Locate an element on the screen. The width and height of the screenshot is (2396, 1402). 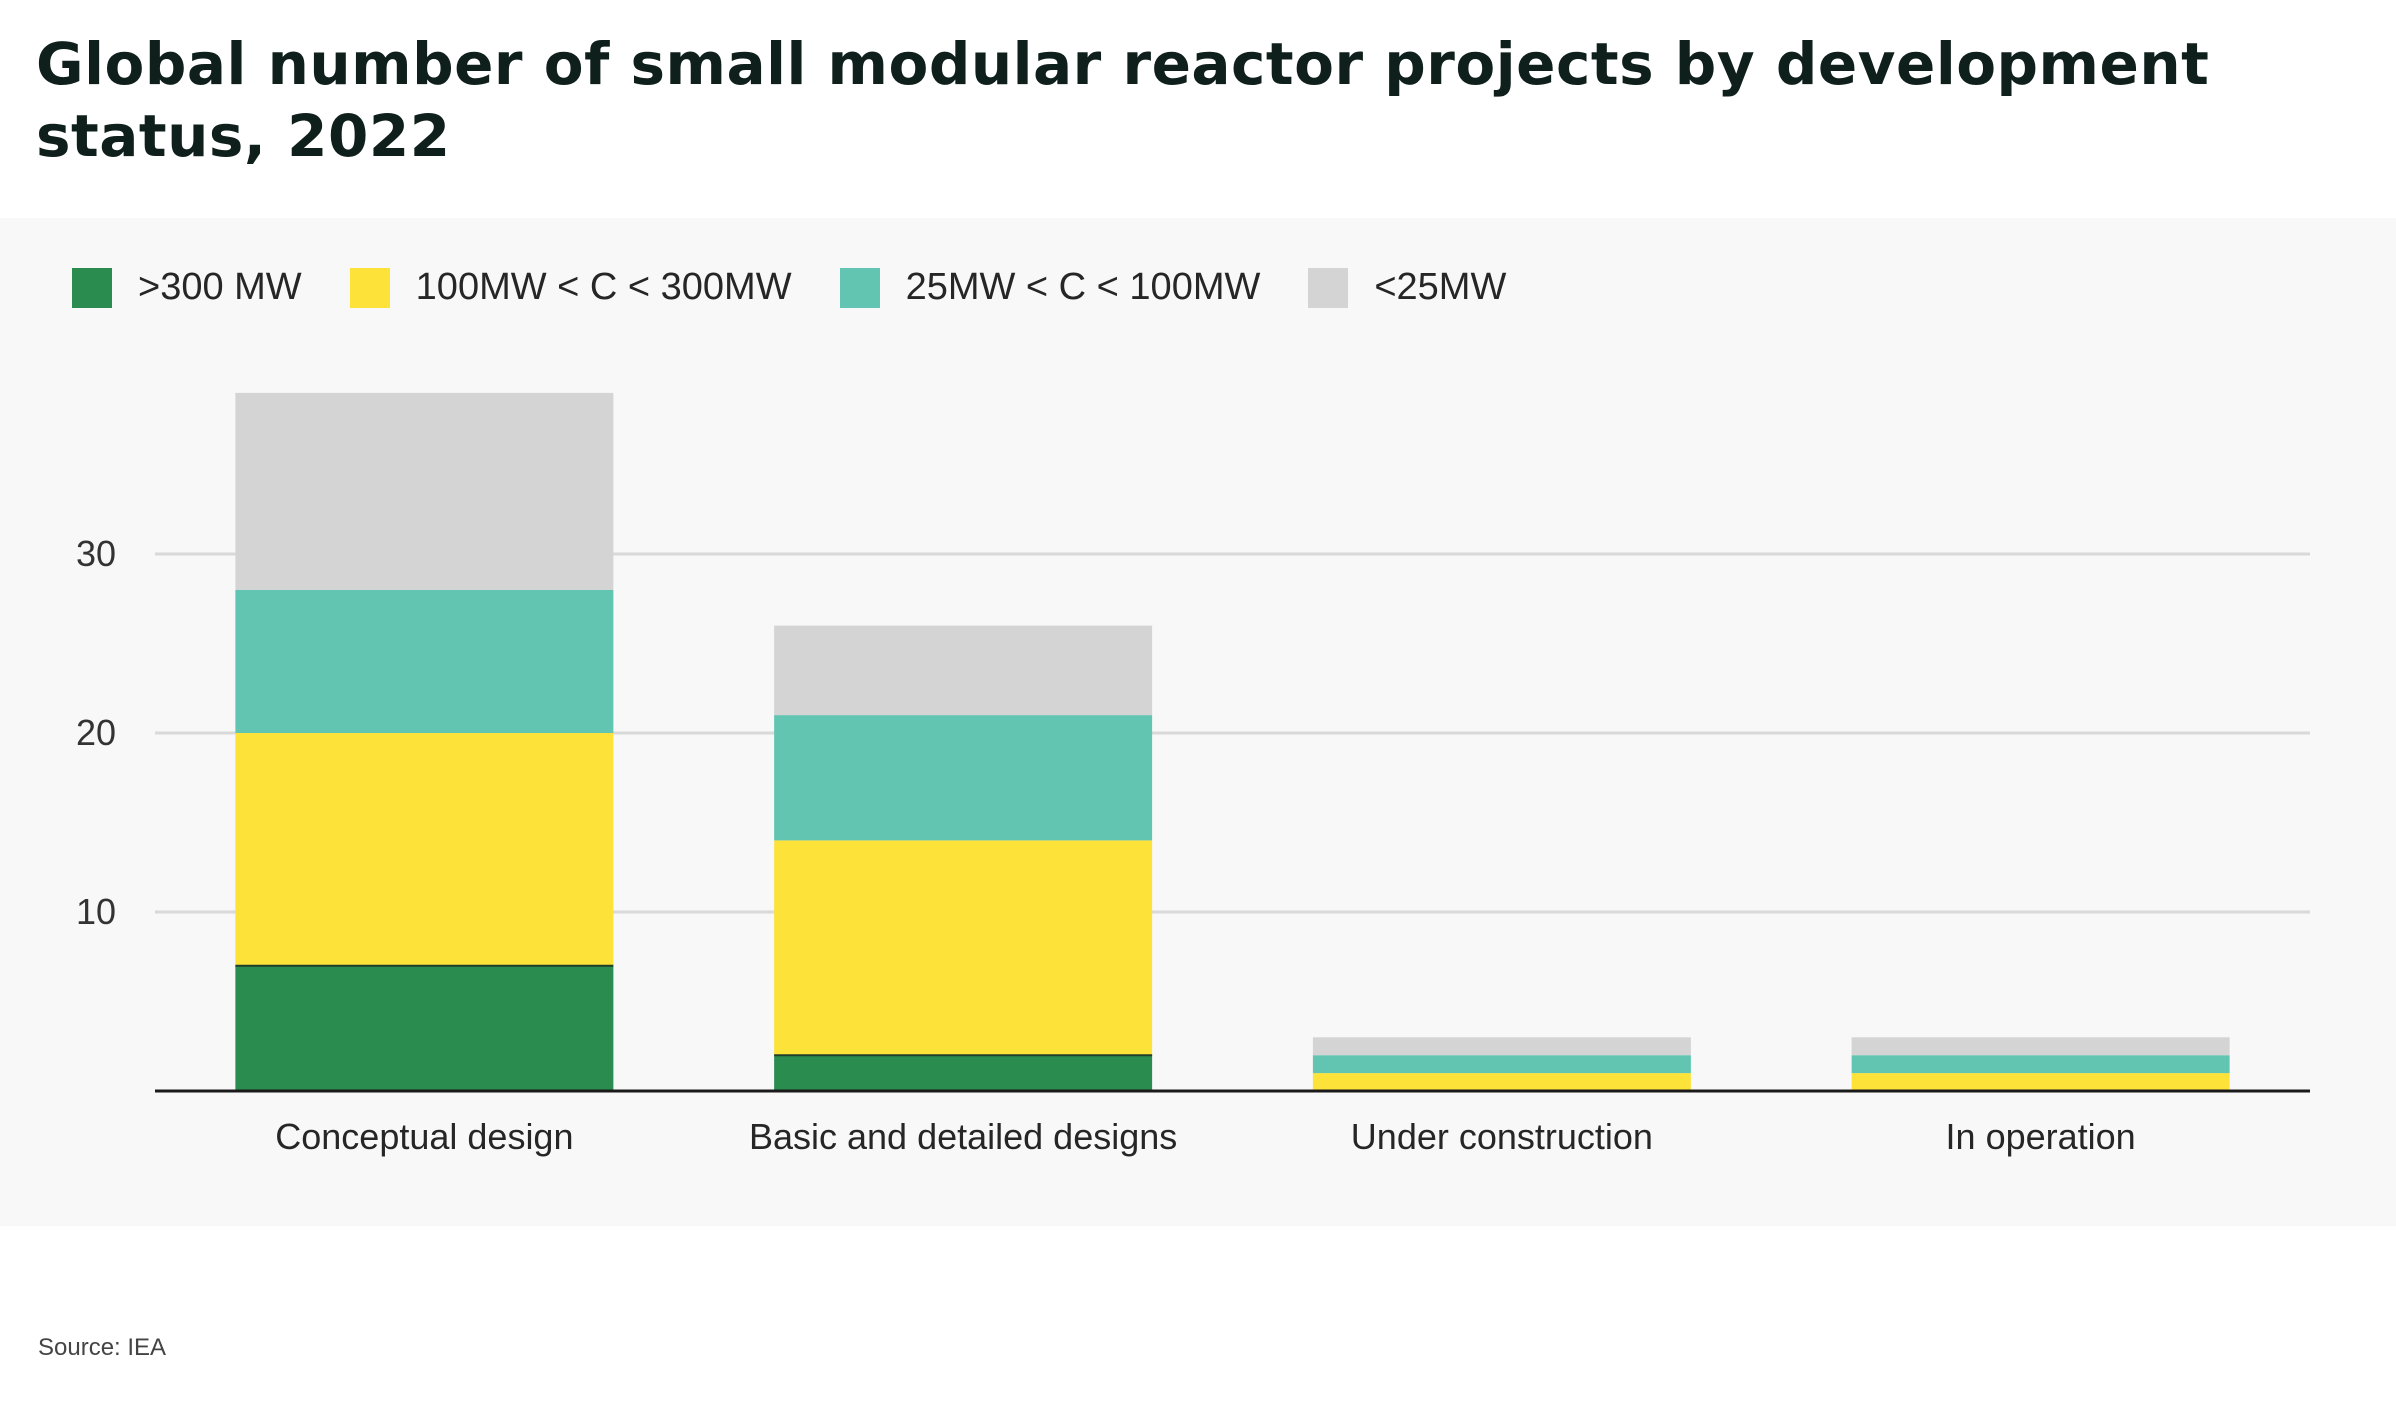
legend-item: >300 MW is located at coordinates (187, 287).